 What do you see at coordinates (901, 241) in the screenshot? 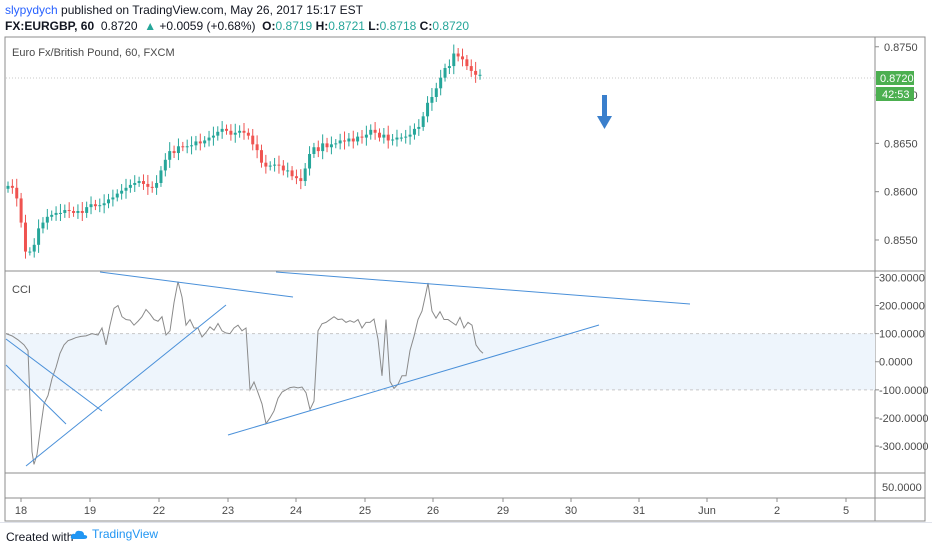
I see `price-tick-label: 0.8550` at bounding box center [901, 241].